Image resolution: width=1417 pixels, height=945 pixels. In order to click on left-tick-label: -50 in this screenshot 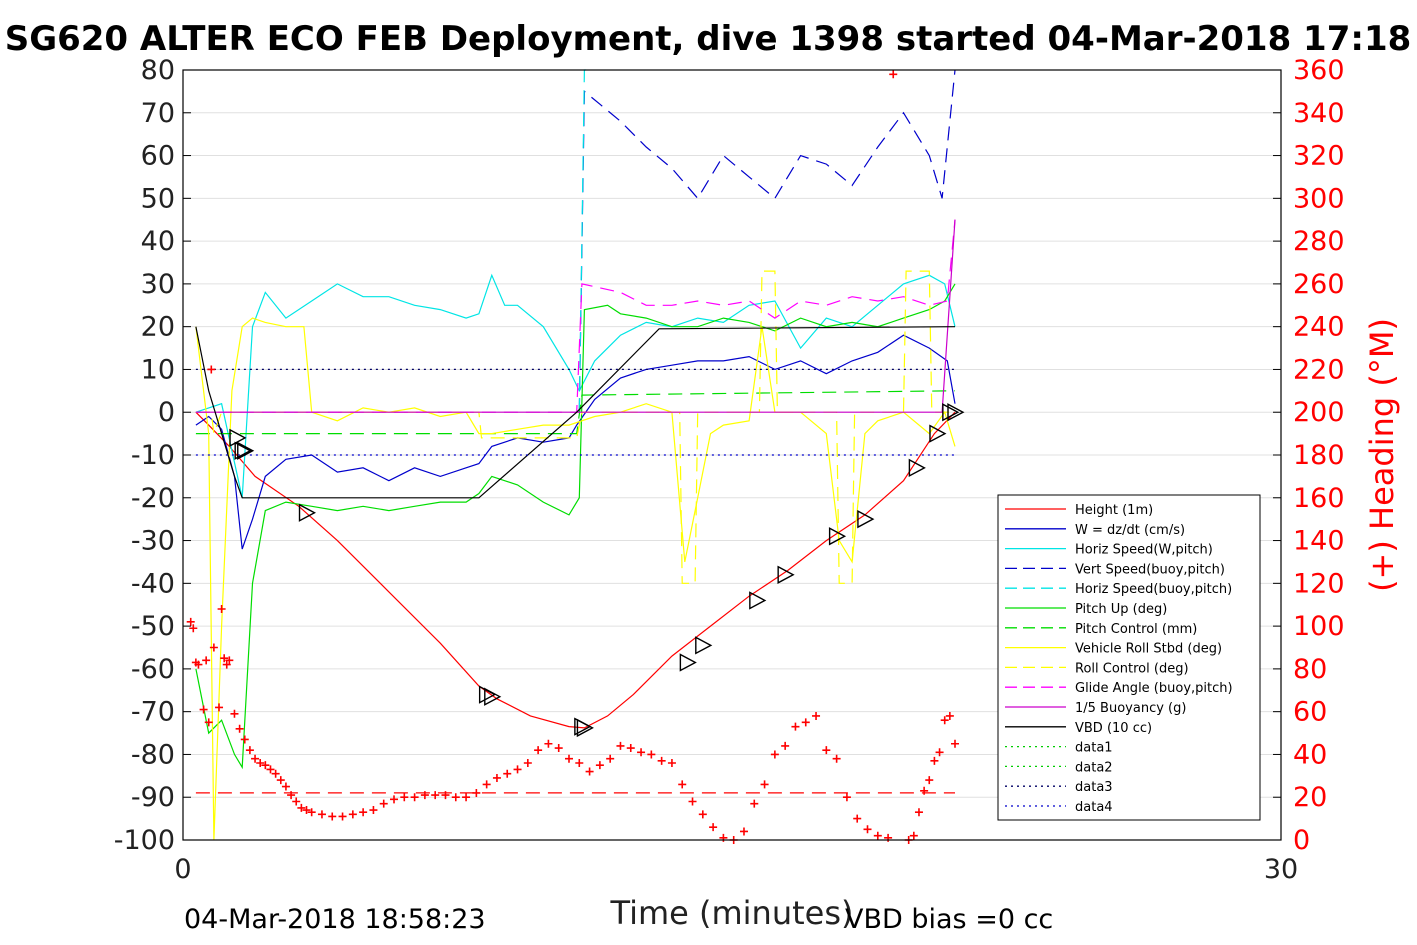, I will do `click(153, 626)`.